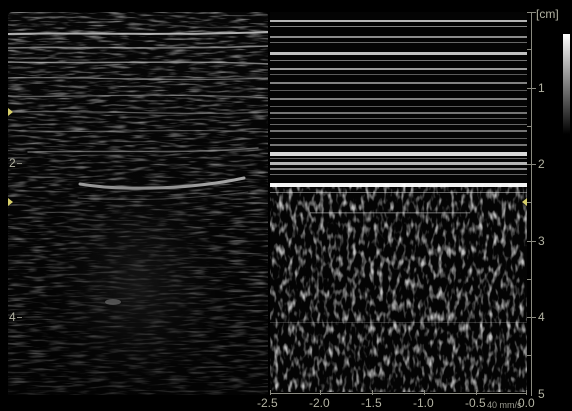  Describe the element at coordinates (547, 14) in the screenshot. I see `depth-unit-label: [cm]` at that location.